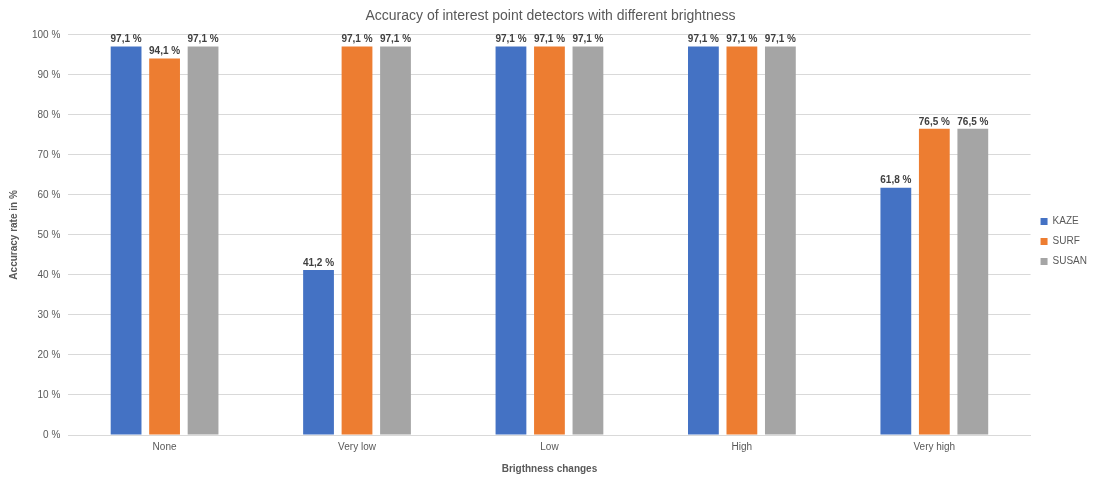 The image size is (1107, 483). What do you see at coordinates (49, 194) in the screenshot?
I see `y-tick-label: 60 %` at bounding box center [49, 194].